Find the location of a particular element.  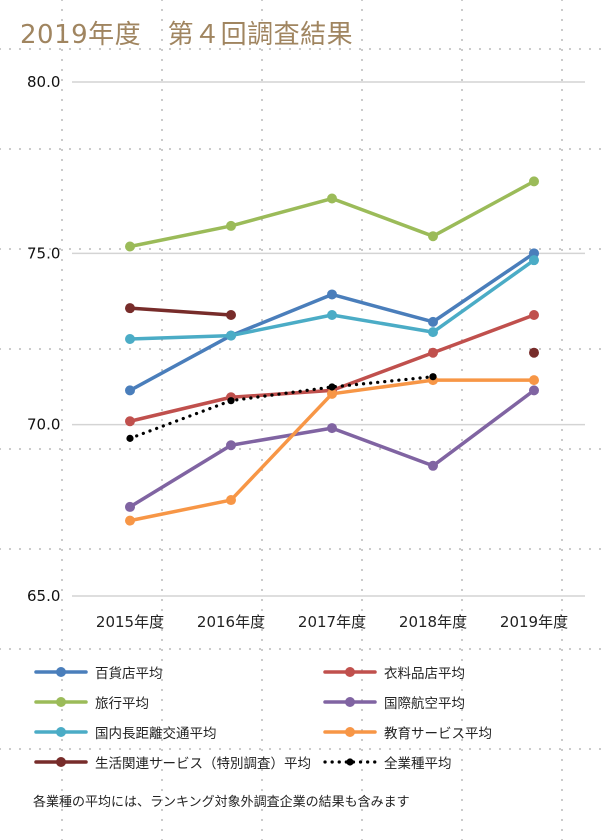

legend-label: 教育サービス平均 is located at coordinates (438, 734).